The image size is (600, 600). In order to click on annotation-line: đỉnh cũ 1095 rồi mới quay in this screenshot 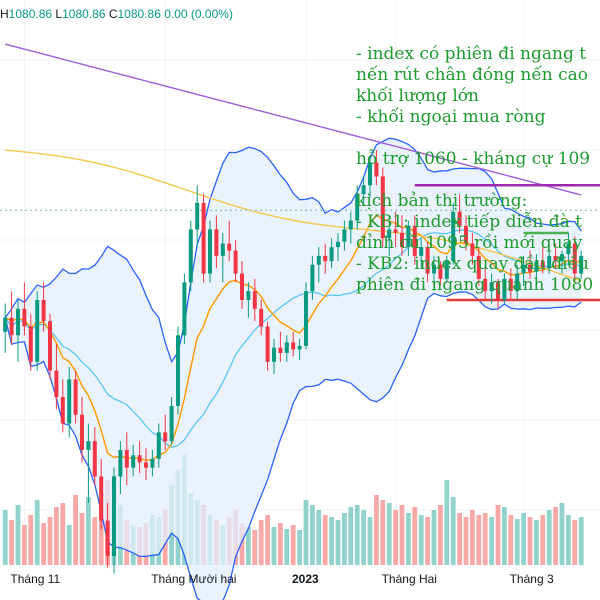, I will do `click(469, 243)`.